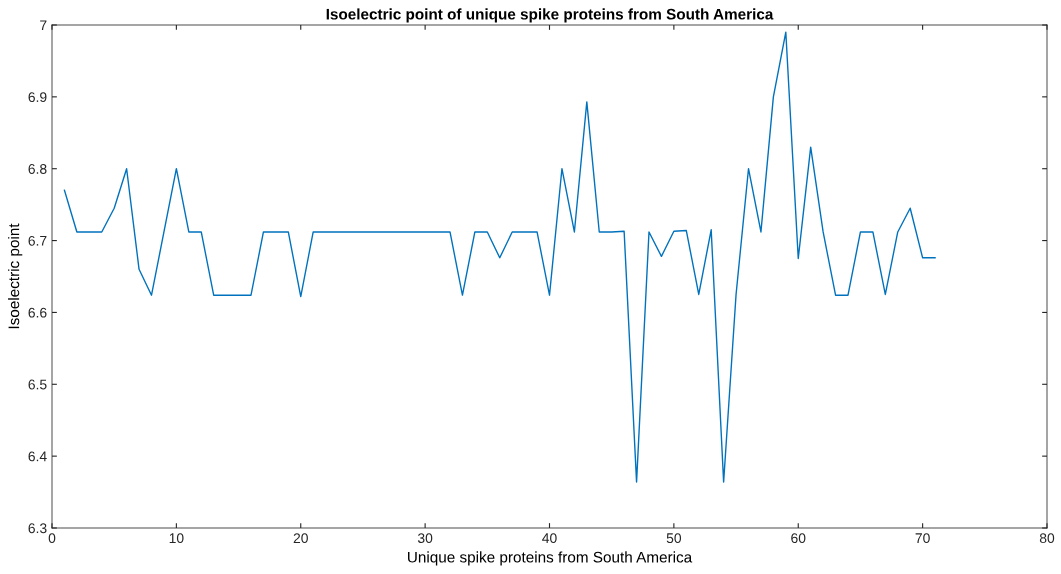 The width and height of the screenshot is (1061, 574). I want to click on y-axis-title: Isoelectric point, so click(15, 276).